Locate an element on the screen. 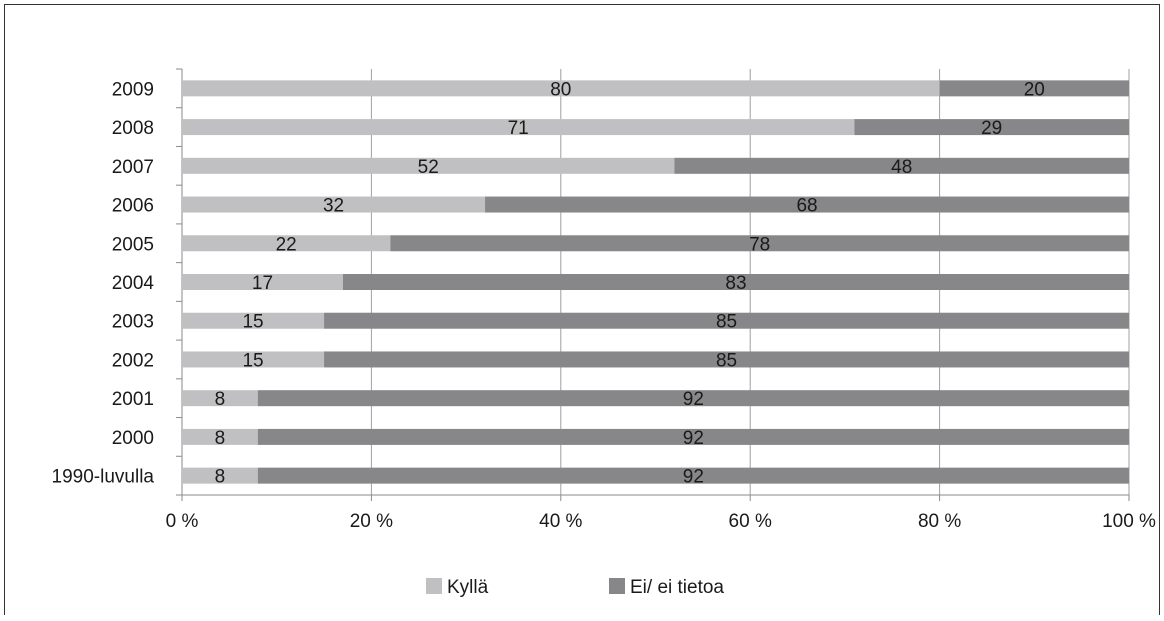 This screenshot has width=1164, height=621. x-tick-label: 100 % is located at coordinates (1129, 521).